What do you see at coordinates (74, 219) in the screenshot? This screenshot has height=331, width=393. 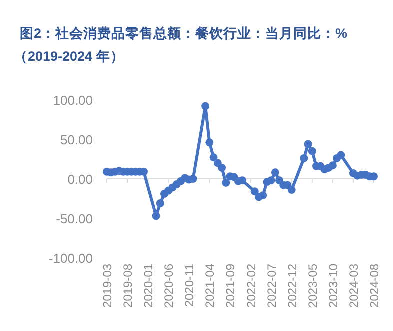 I see `y-tick-label: -50.00` at bounding box center [74, 219].